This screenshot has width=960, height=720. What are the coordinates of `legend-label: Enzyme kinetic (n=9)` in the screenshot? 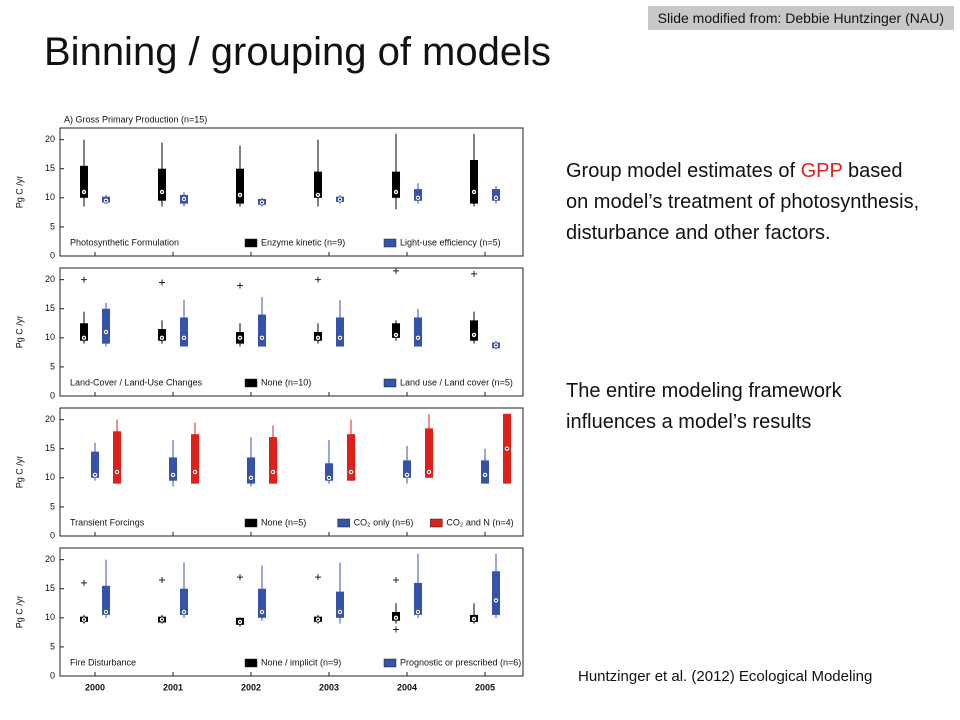 It's located at (303, 242).